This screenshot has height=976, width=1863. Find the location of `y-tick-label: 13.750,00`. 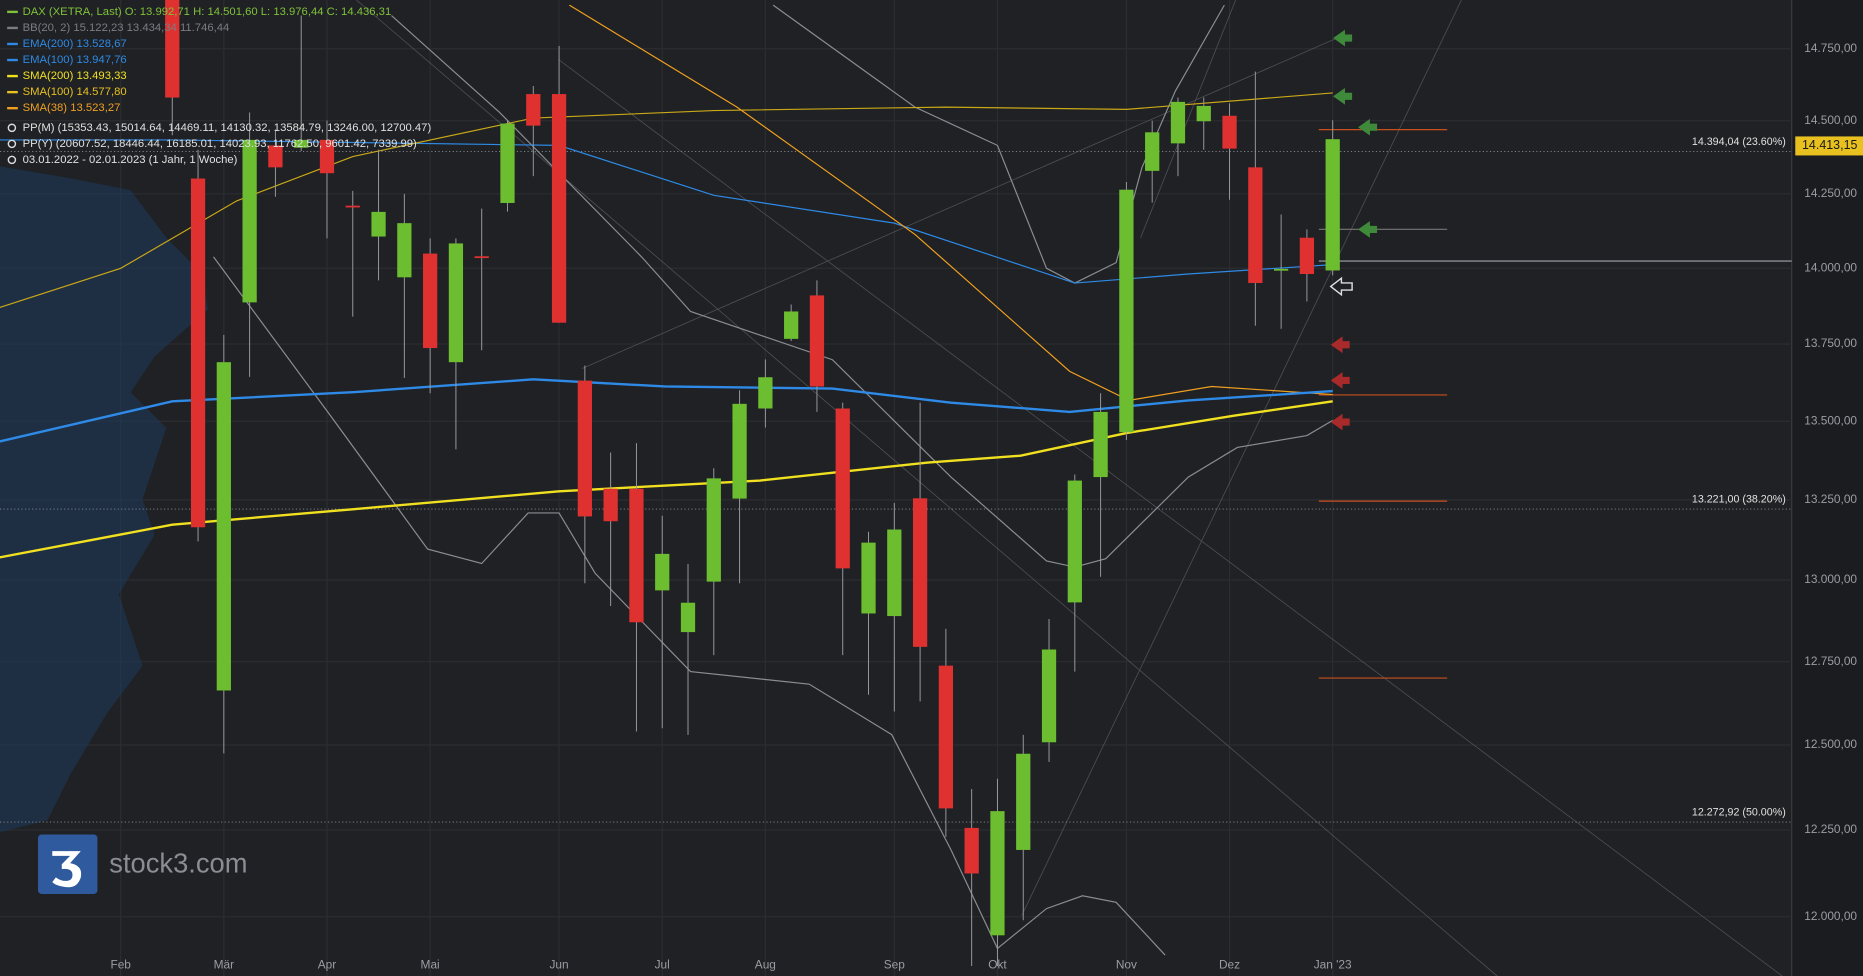

y-tick-label: 13.750,00 is located at coordinates (1830, 343).